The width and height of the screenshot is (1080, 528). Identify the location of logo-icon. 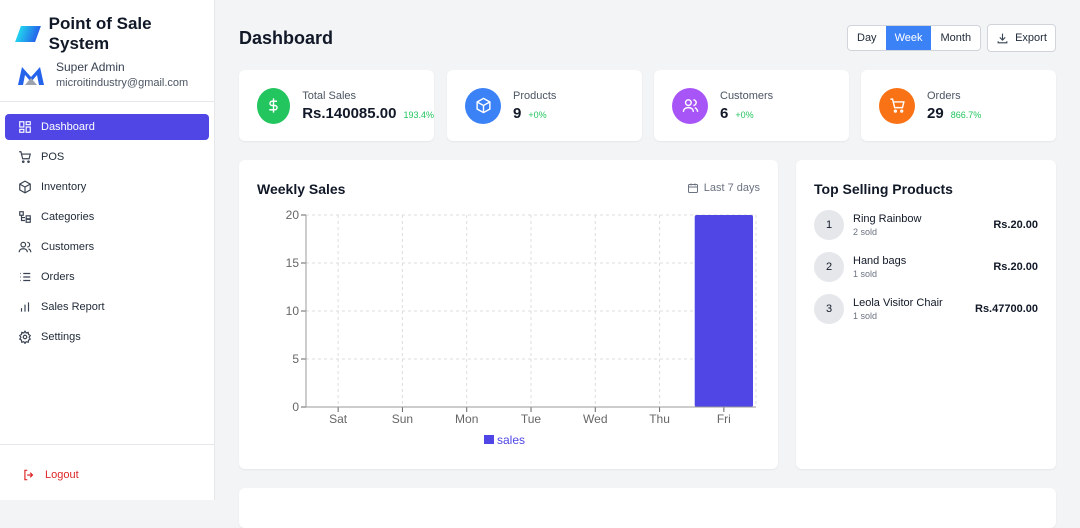
(28, 34).